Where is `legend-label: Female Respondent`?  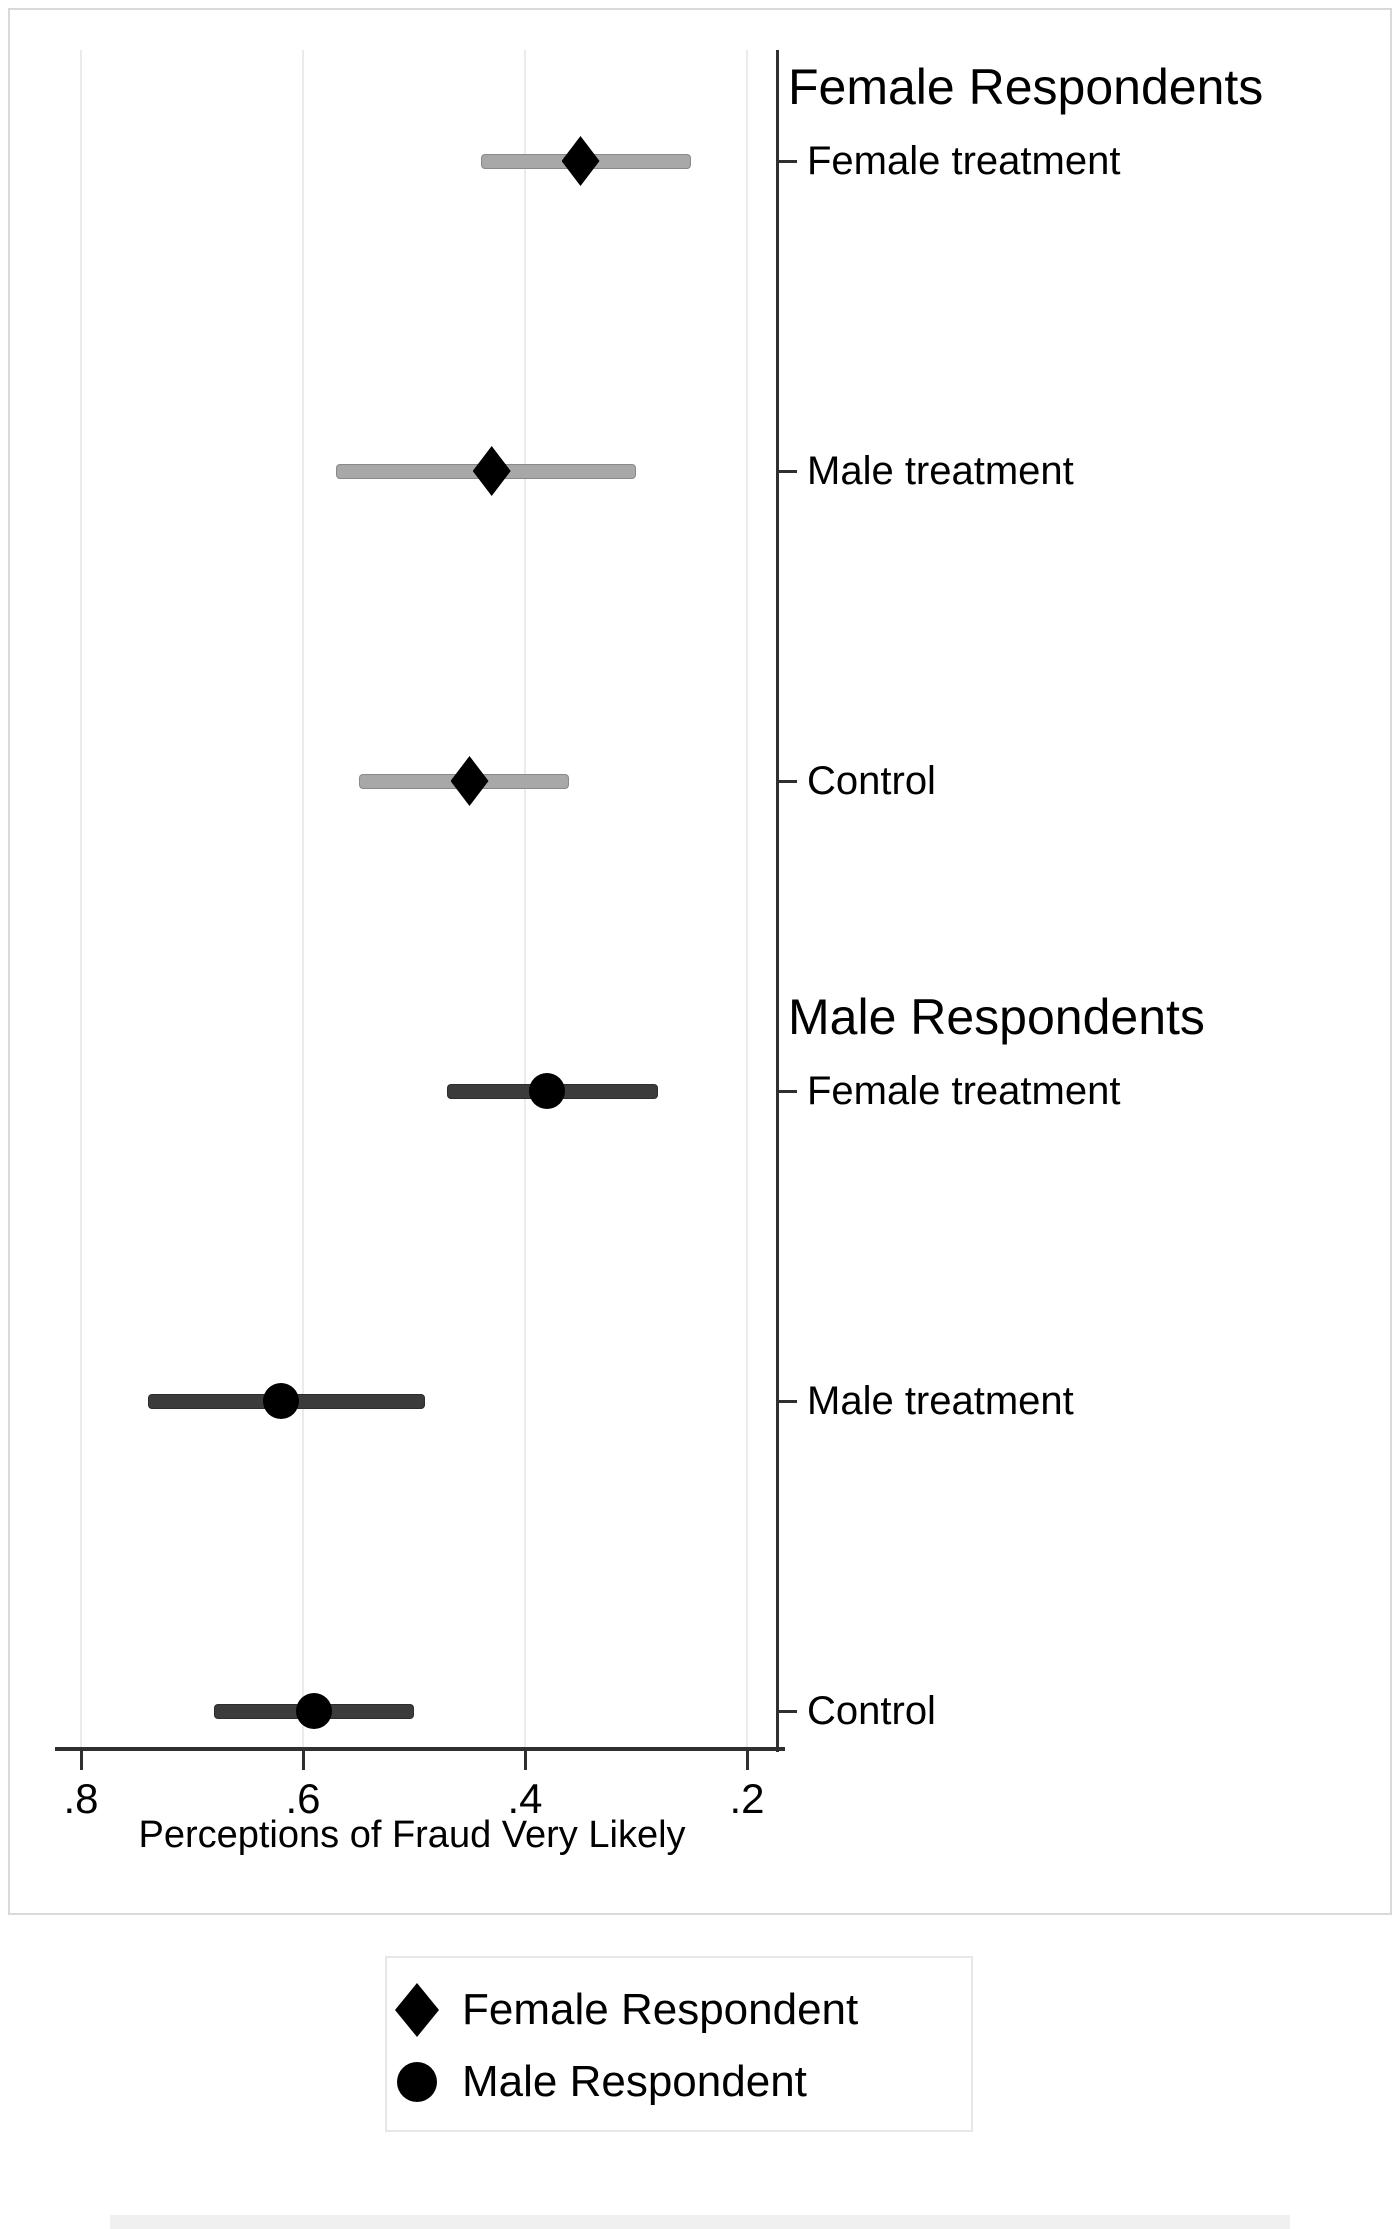 legend-label: Female Respondent is located at coordinates (660, 2009).